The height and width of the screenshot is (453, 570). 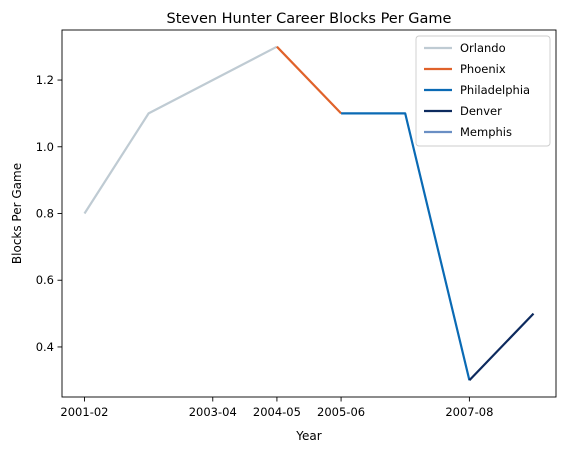 I want to click on y-tick-label: 1.2, so click(x=45, y=80).